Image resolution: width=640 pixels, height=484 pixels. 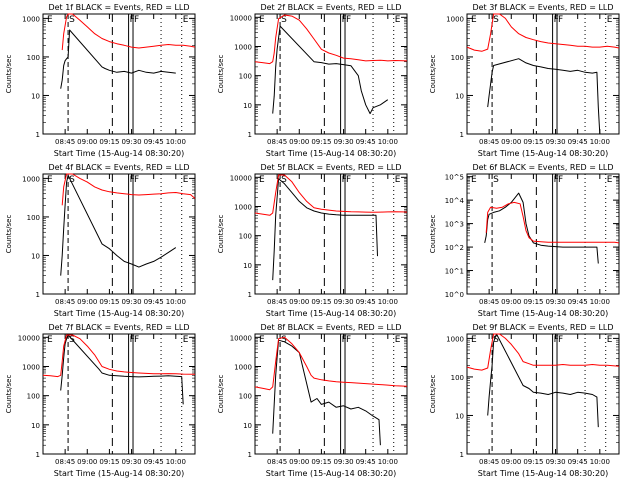 What do you see at coordinates (330, 327) in the screenshot?
I see `panel-title: Det 8f BLACK = Events, RED = LLD` at bounding box center [330, 327].